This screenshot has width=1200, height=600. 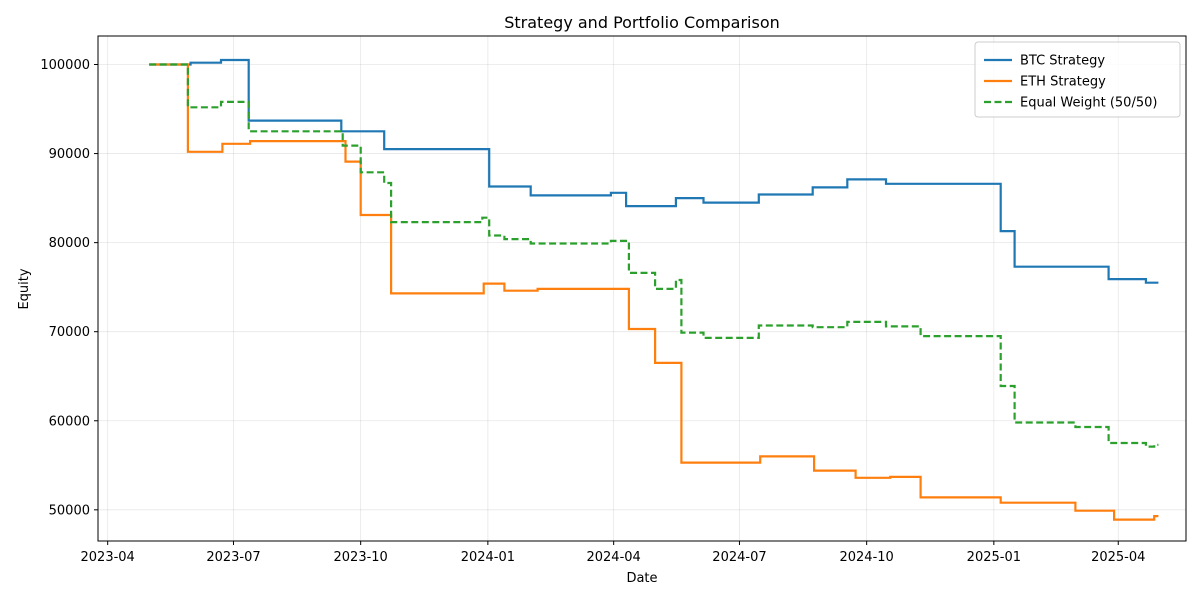 I want to click on legend-label: ETH Strategy, so click(x=1063, y=82).